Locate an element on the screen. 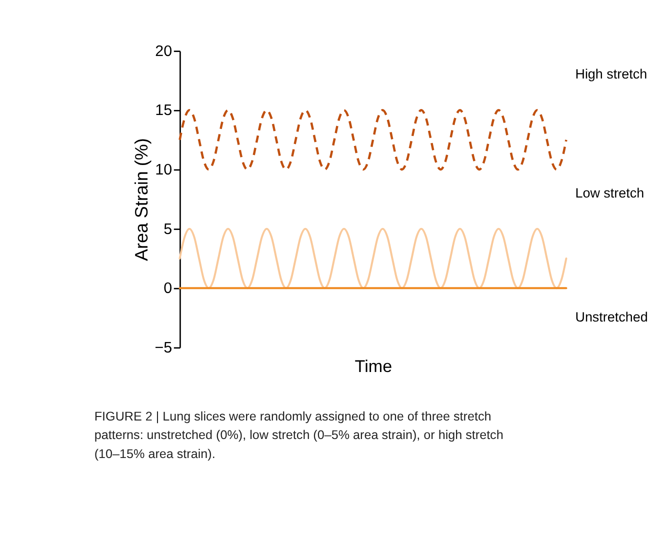  caption: FIGURE 2 | Lung slices were randomly assigned to one of three stretch patterns: unstretched (0%), low stretch (0–5% area strain), or high stretch (10–15% area strain). is located at coordinates (299, 435).